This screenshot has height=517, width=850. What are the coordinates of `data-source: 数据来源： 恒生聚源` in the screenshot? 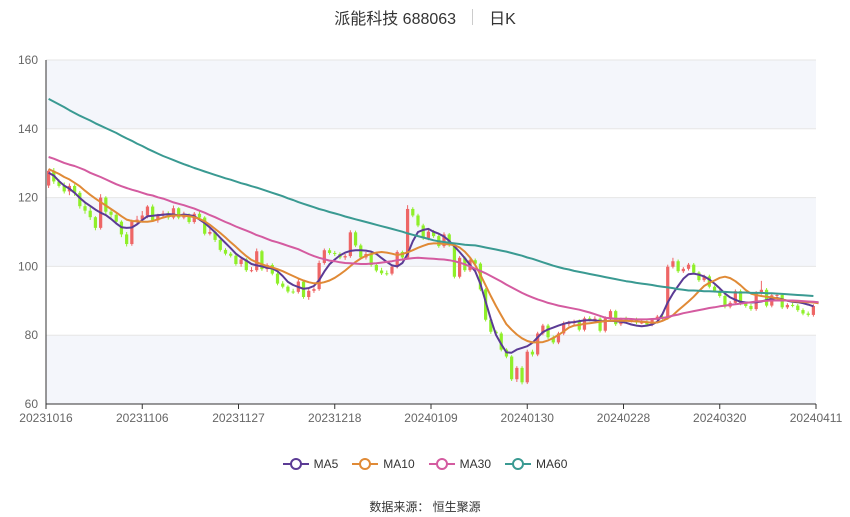 It's located at (425, 507).